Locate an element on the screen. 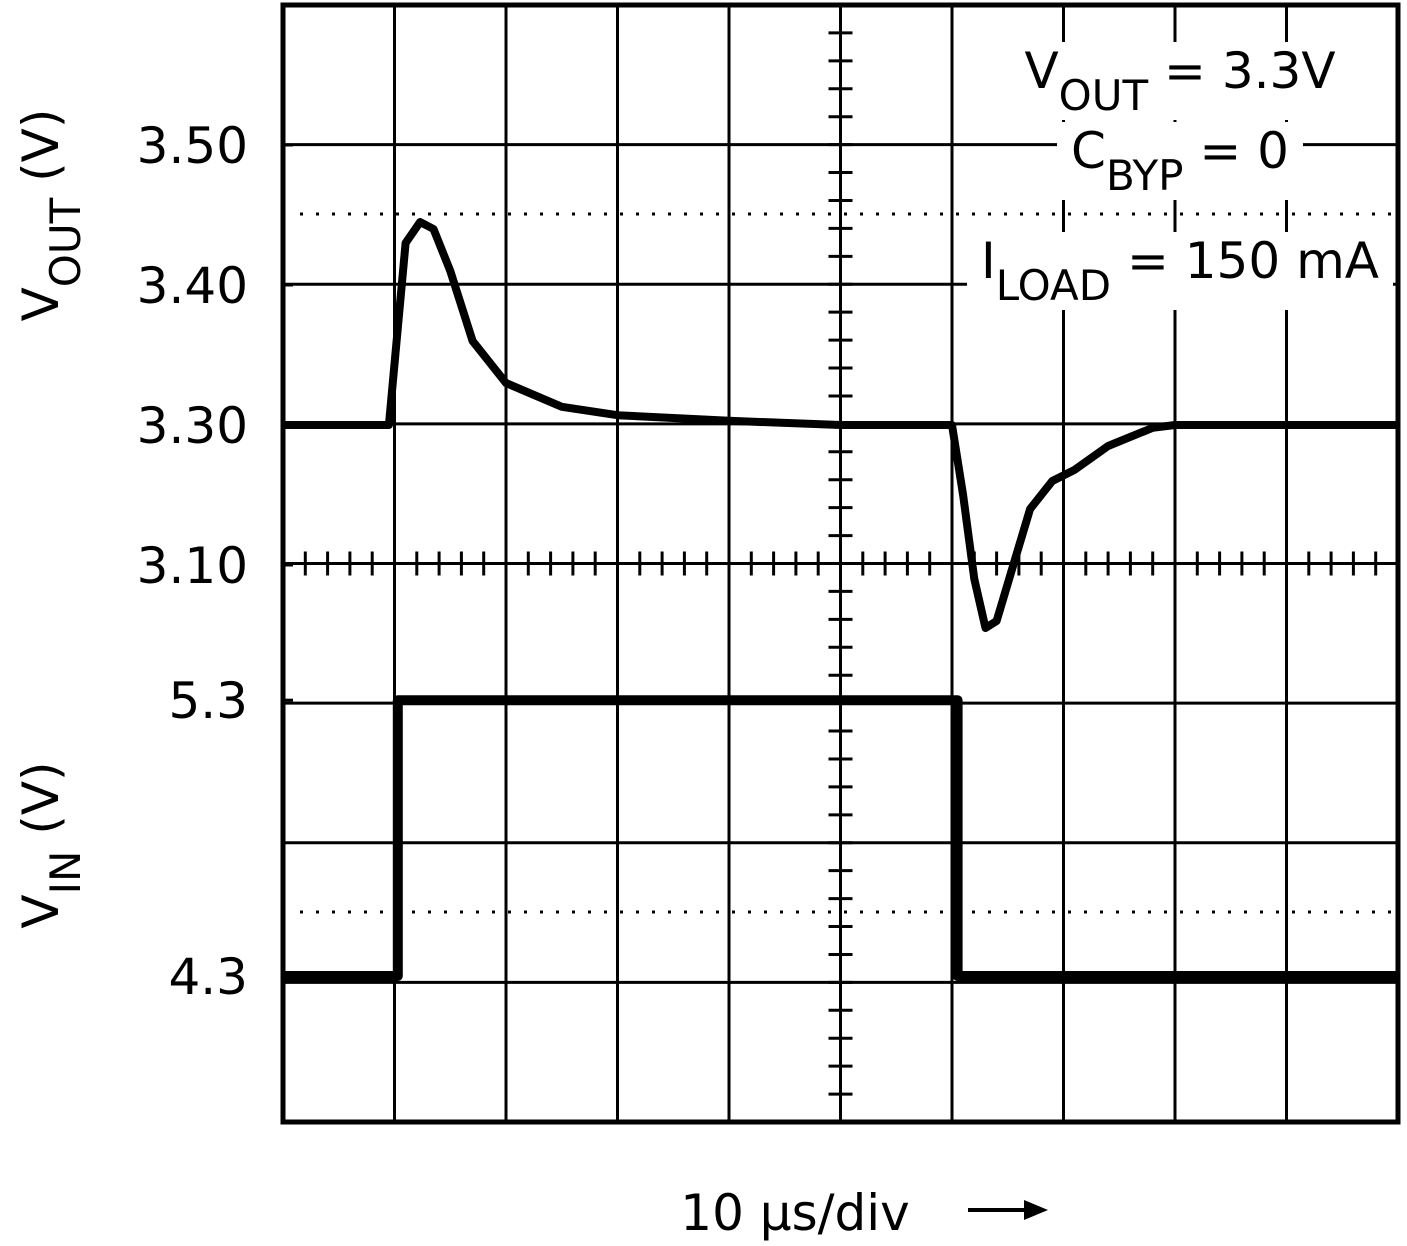 The width and height of the screenshot is (1407, 1246). annotation: VOUT = 3.3V is located at coordinates (1179, 81).